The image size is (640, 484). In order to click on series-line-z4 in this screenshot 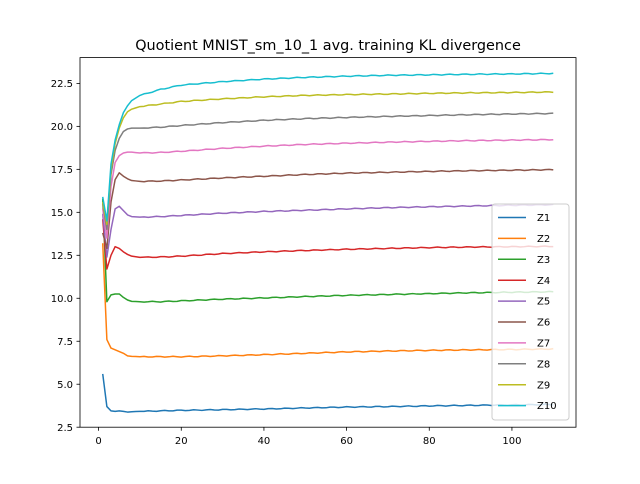, I will do `click(327, 244)`.